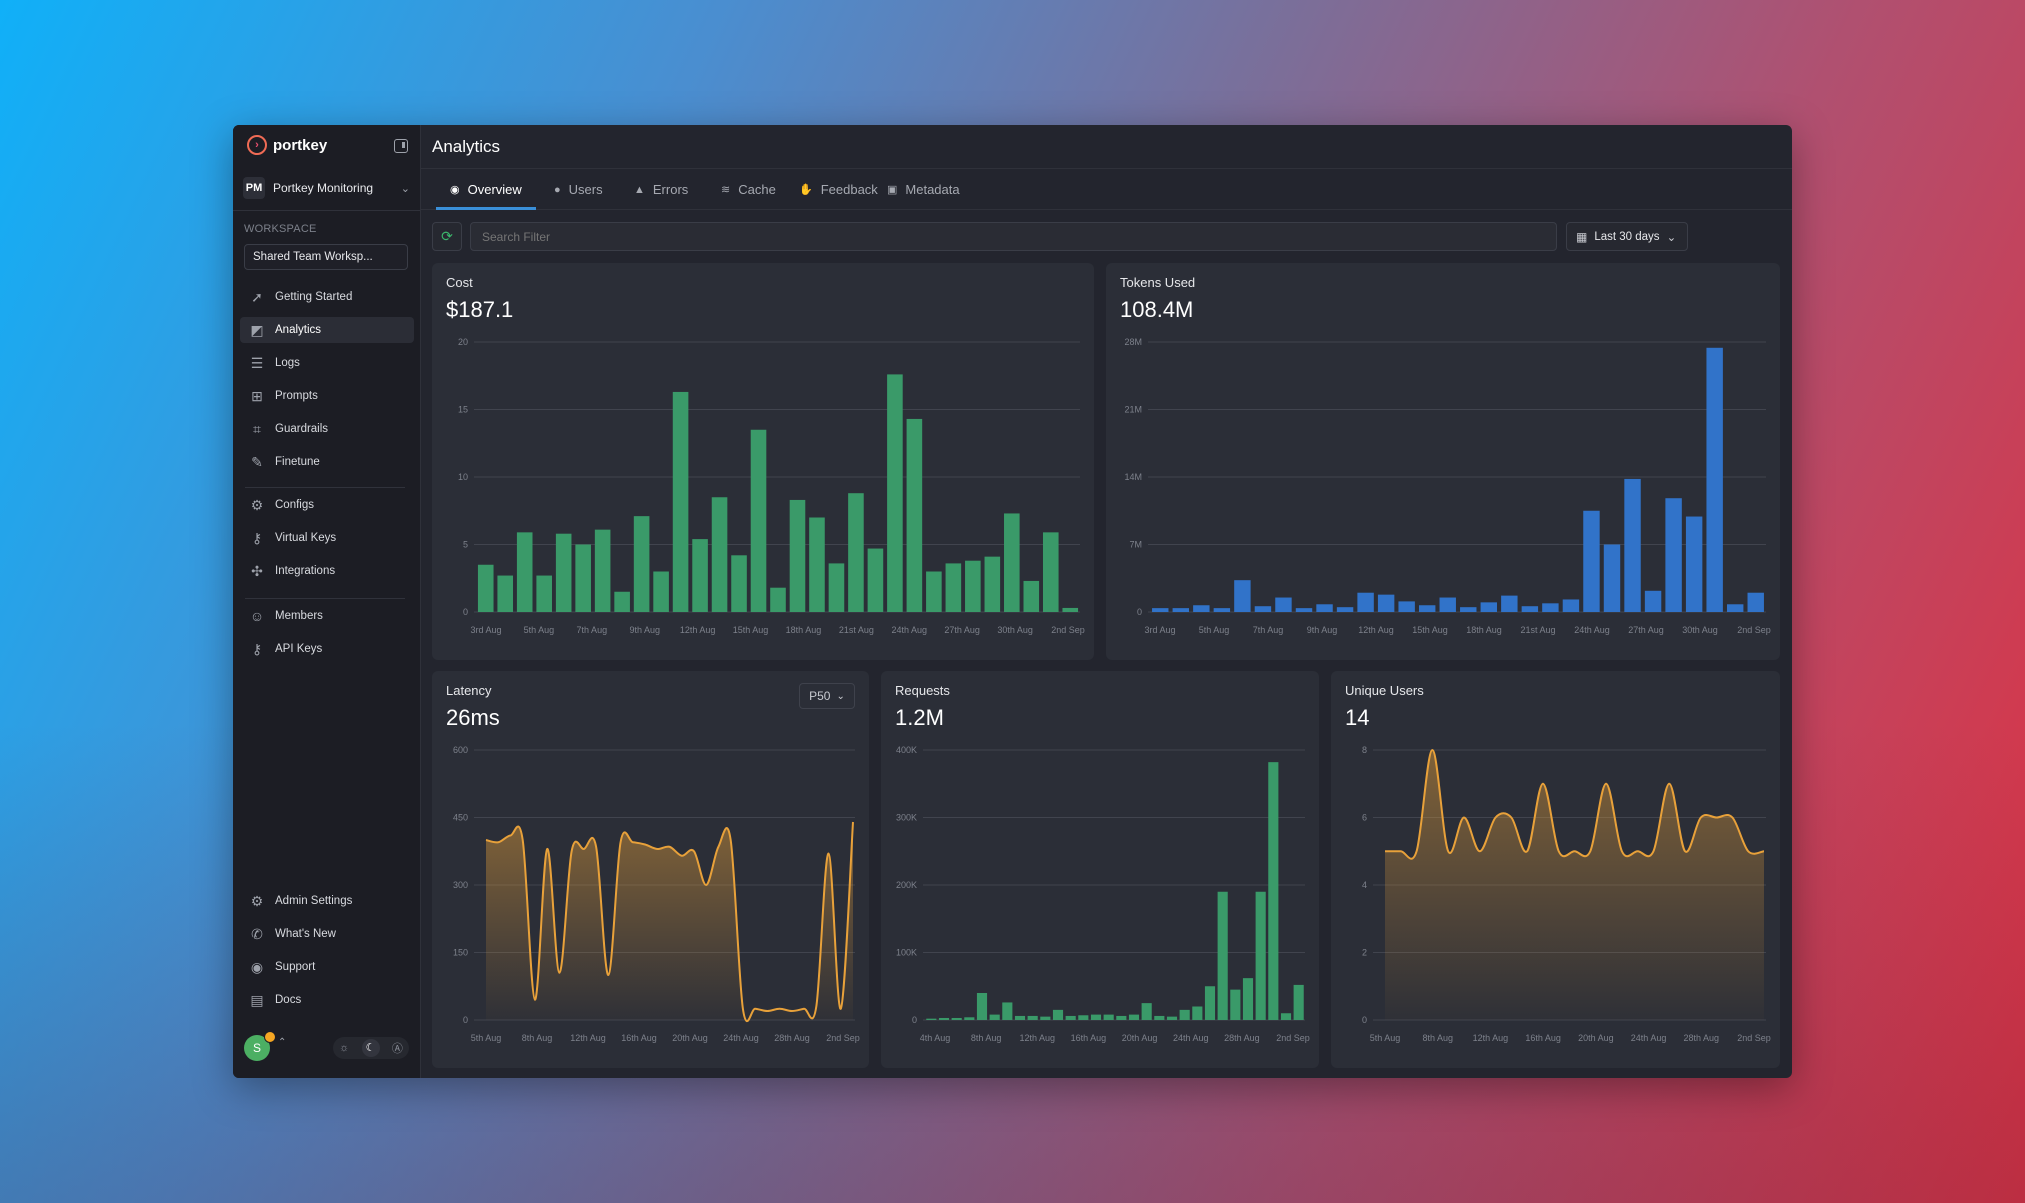 This screenshot has width=2025, height=1203. What do you see at coordinates (397, 1049) in the screenshot?
I see `auto-theme-icon: Ⓐ` at bounding box center [397, 1049].